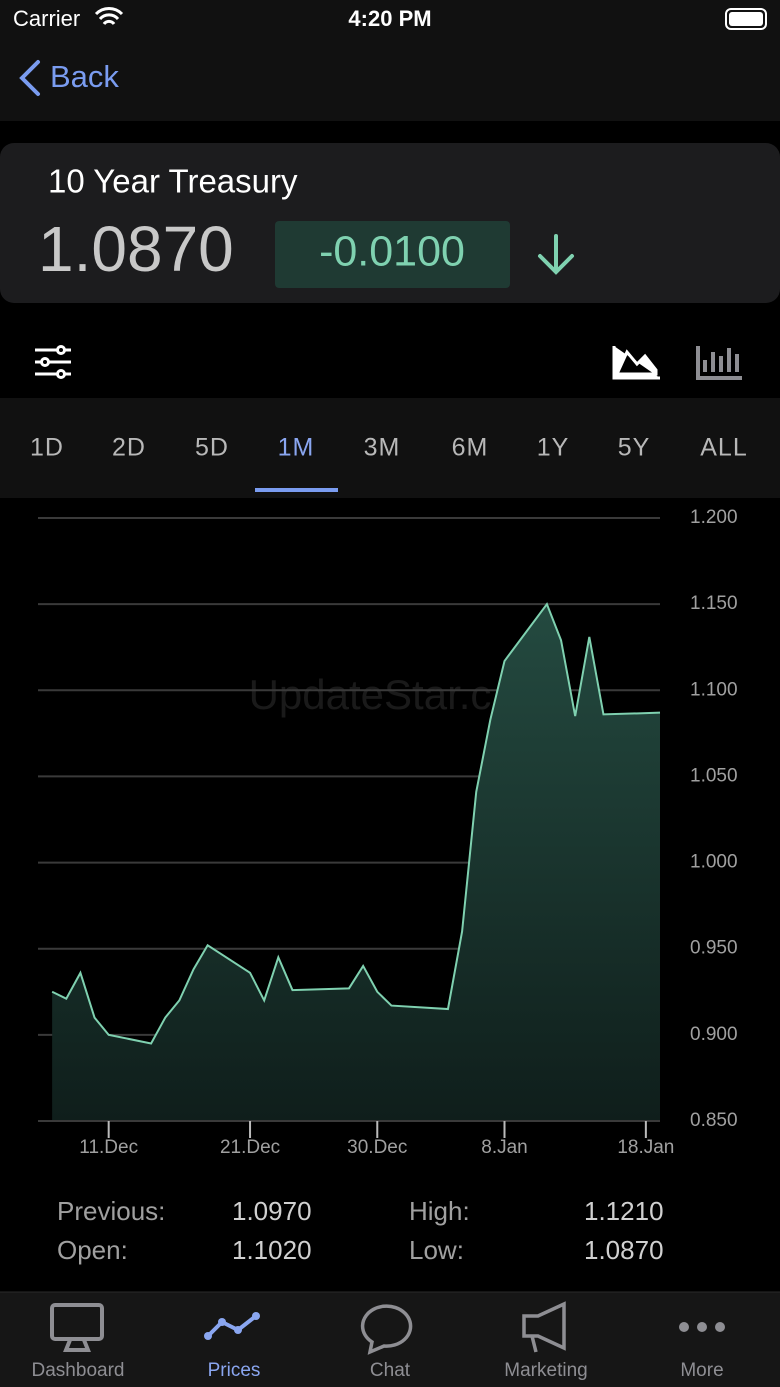  Describe the element at coordinates (386, 1329) in the screenshot. I see `chat-icon` at that location.